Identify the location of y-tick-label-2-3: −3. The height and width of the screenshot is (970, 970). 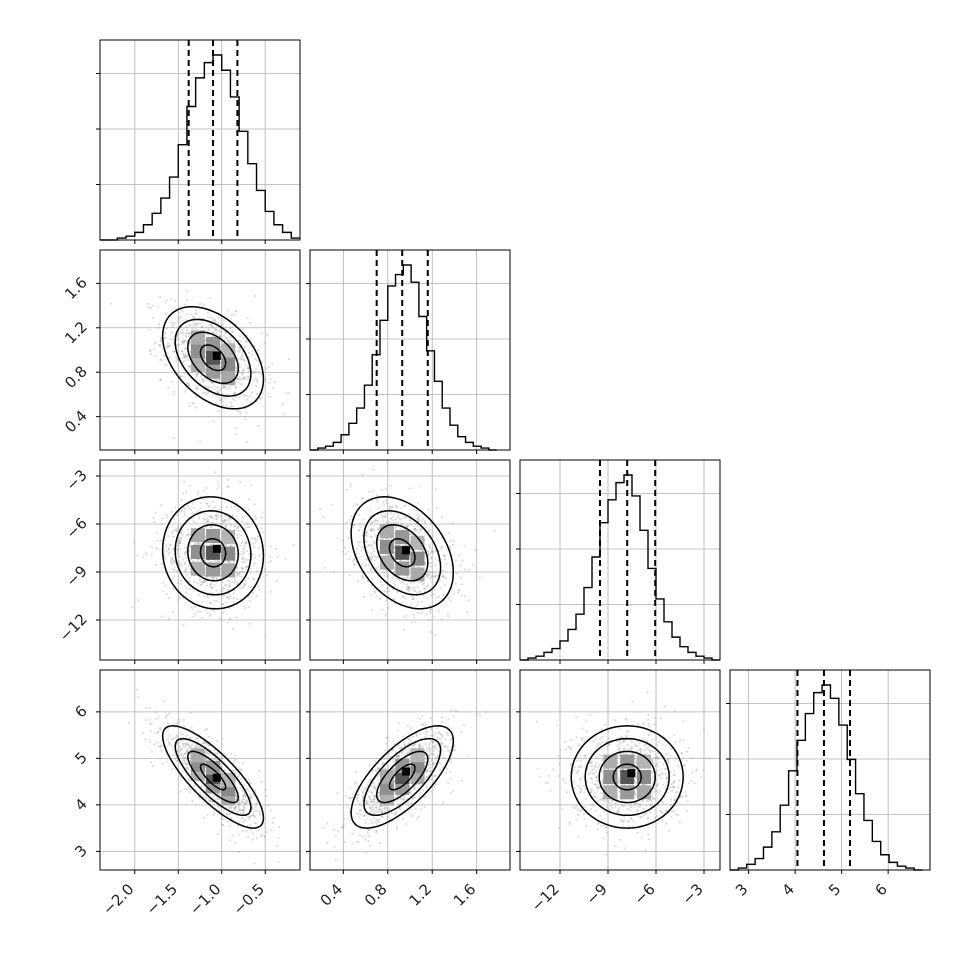
(76, 480).